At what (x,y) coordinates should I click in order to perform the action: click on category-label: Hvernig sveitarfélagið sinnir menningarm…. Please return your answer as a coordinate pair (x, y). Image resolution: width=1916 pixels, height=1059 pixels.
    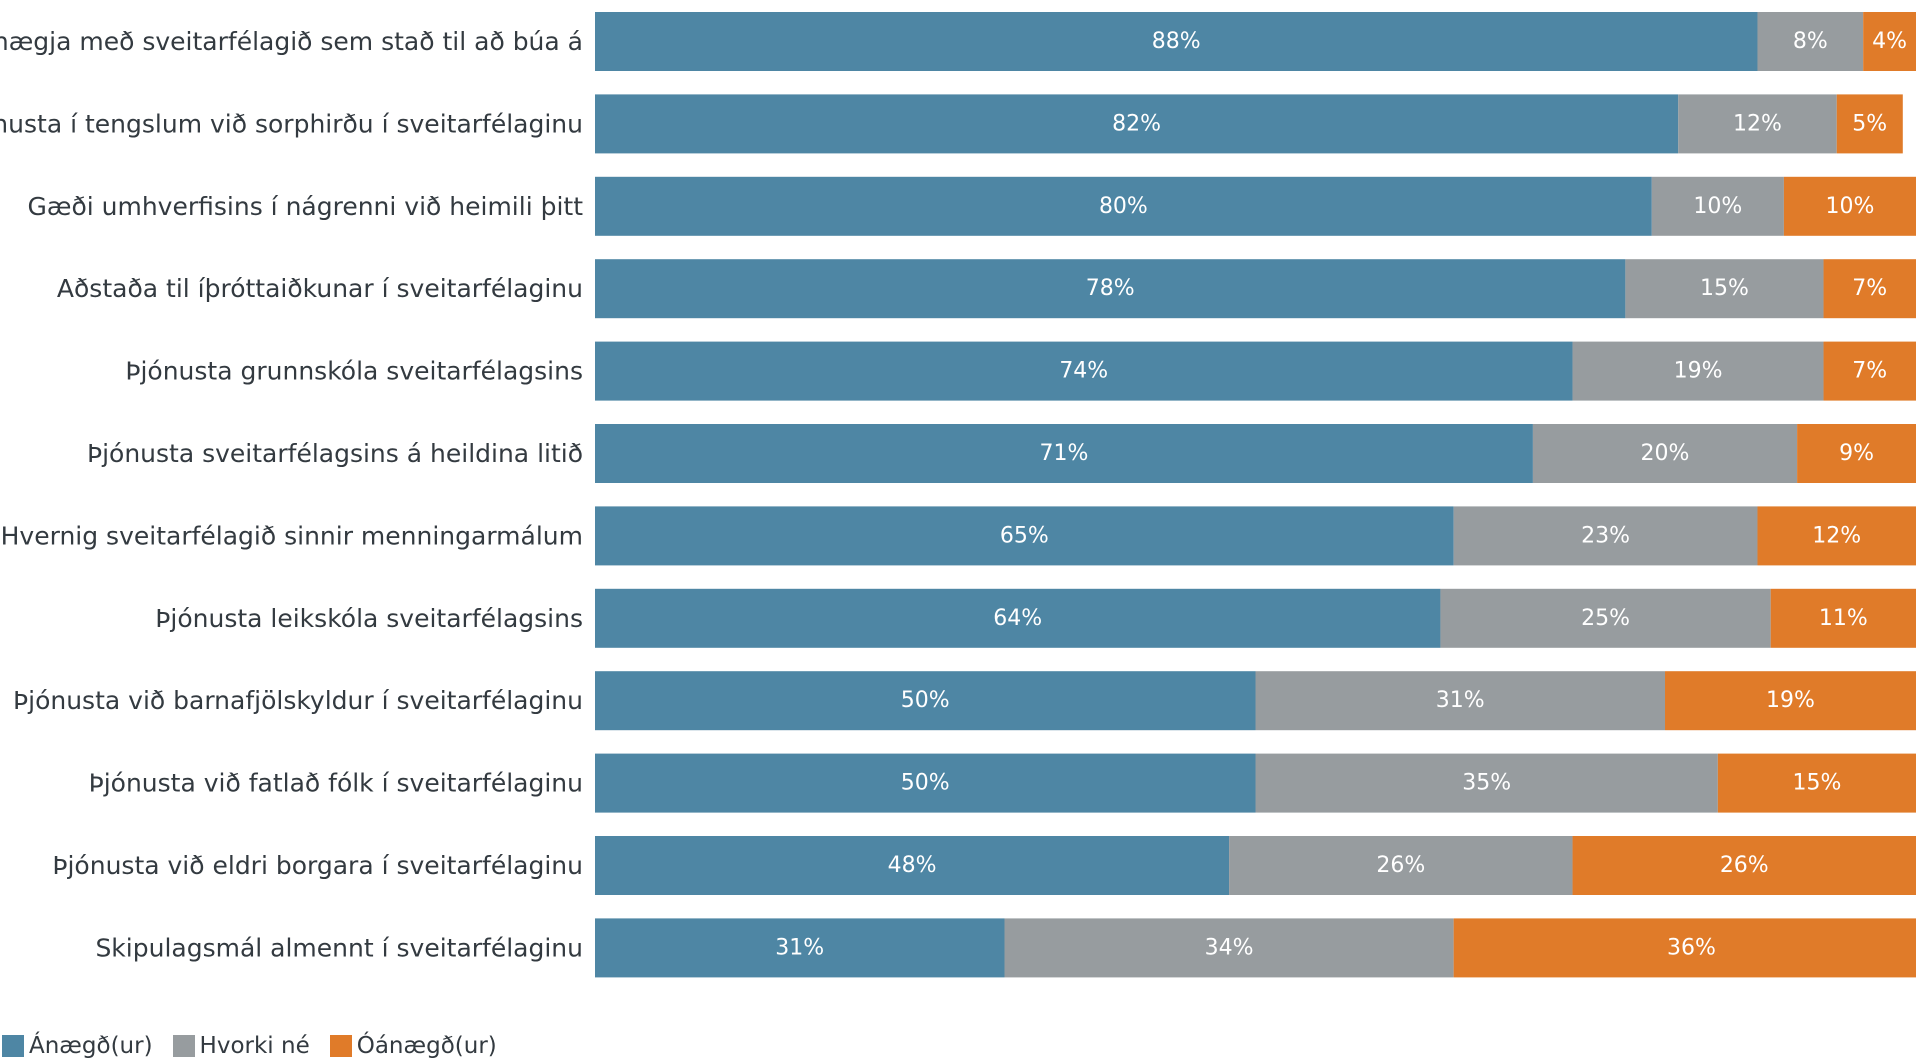
    Looking at the image, I should click on (292, 535).